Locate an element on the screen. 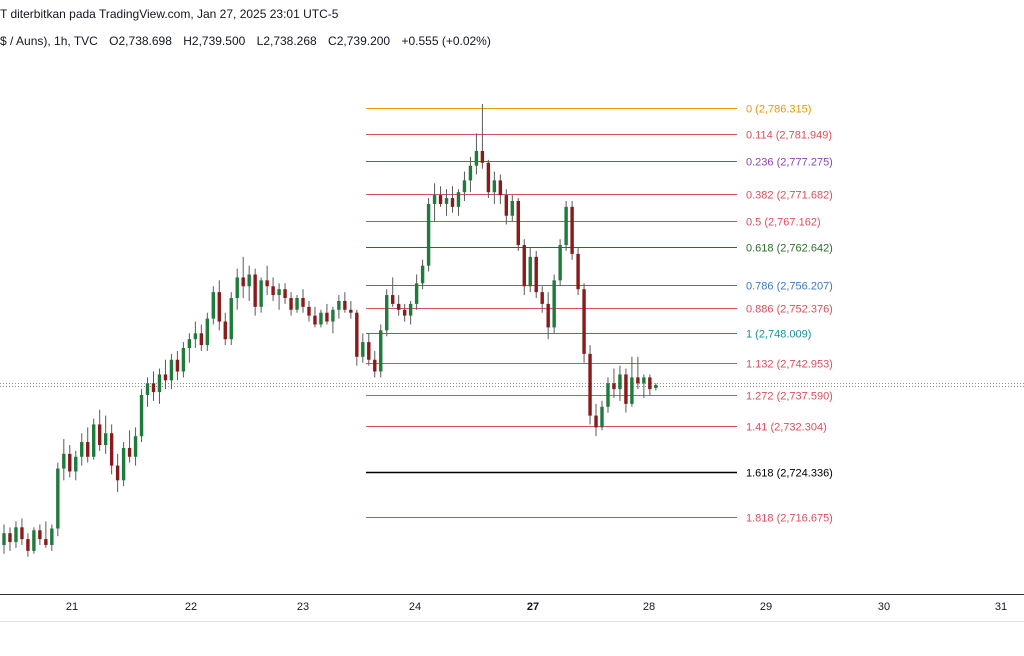  fib-level-label: 1.272 (2,737.590) is located at coordinates (789, 397).